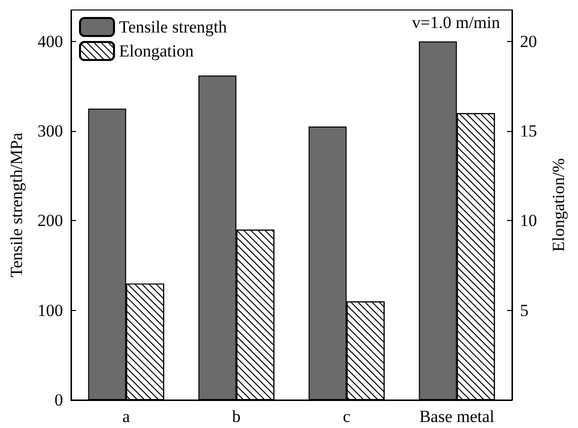 This screenshot has height=428, width=578. Describe the element at coordinates (457, 416) in the screenshot. I see `x-tick-label: Base metal` at that location.